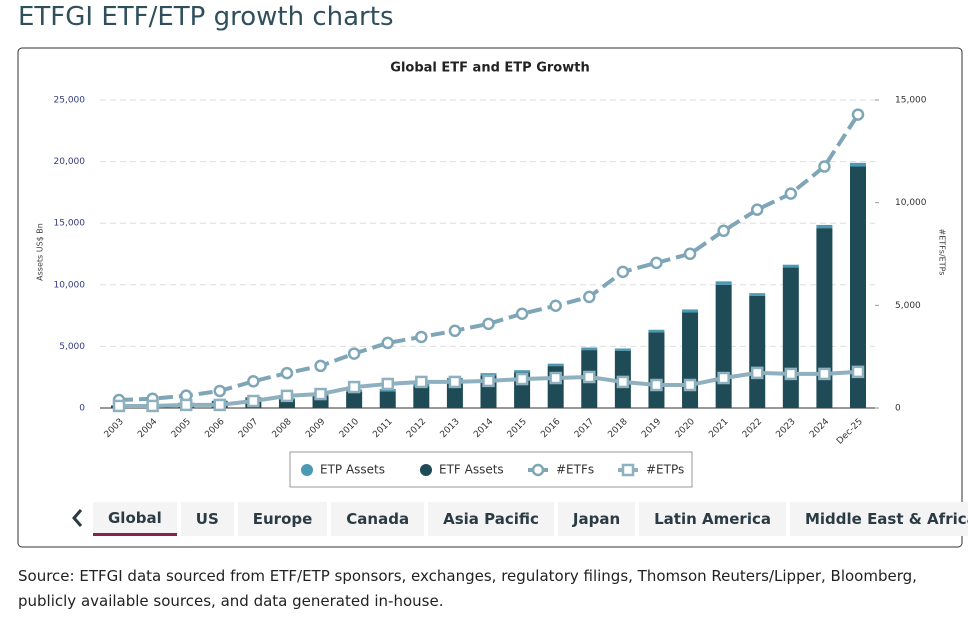 This screenshot has width=968, height=622. Describe the element at coordinates (147, 428) in the screenshot. I see `x-tick-label: 2004` at that location.